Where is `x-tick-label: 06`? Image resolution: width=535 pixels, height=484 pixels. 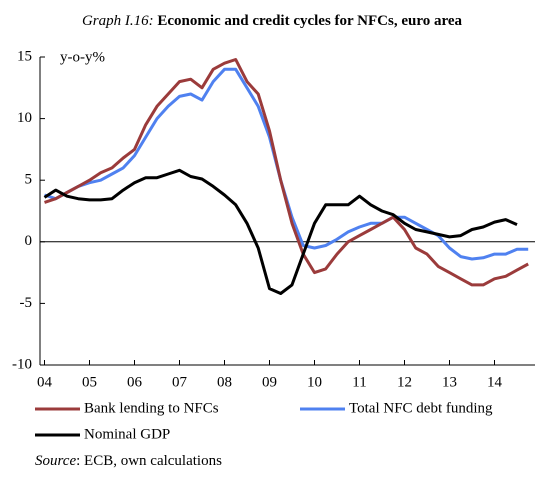 x-tick-label: 06 is located at coordinates (135, 382).